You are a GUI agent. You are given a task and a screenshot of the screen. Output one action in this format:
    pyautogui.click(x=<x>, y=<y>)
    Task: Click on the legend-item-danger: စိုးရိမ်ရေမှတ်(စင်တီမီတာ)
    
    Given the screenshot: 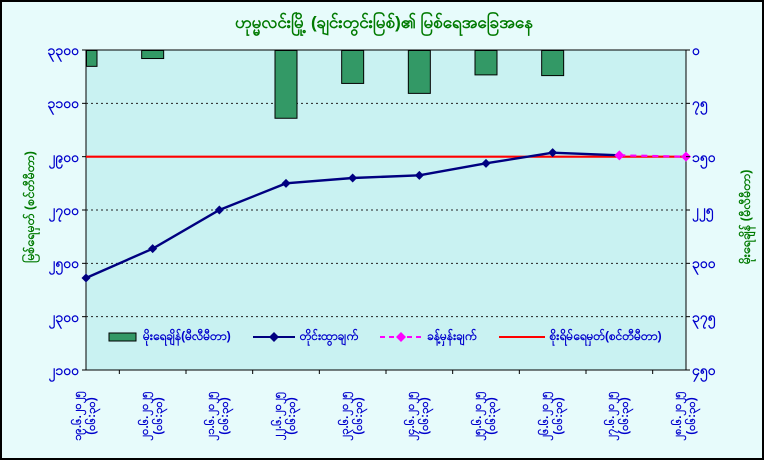 What is the action you would take?
    pyautogui.click(x=580, y=337)
    